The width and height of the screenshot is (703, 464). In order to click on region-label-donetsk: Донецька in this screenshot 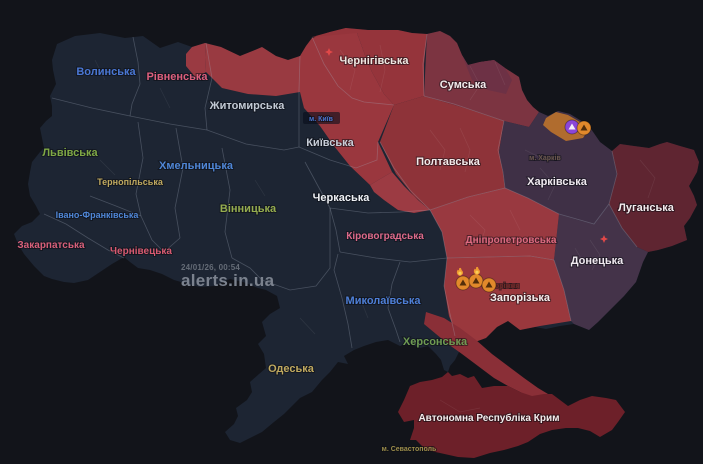, I will do `click(597, 261)`.